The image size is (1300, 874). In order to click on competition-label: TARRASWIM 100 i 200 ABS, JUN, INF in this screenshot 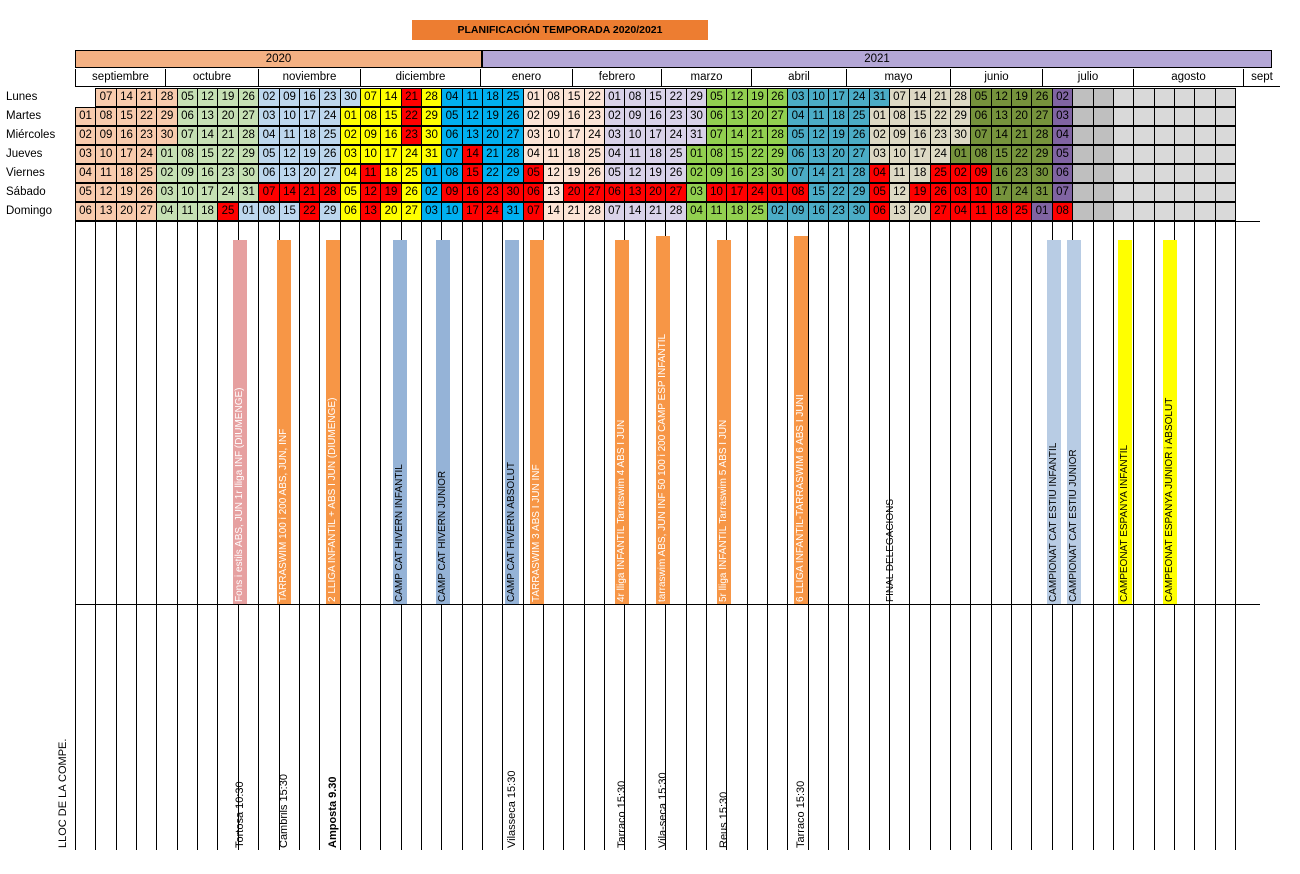, I will do `click(283, 515)`.